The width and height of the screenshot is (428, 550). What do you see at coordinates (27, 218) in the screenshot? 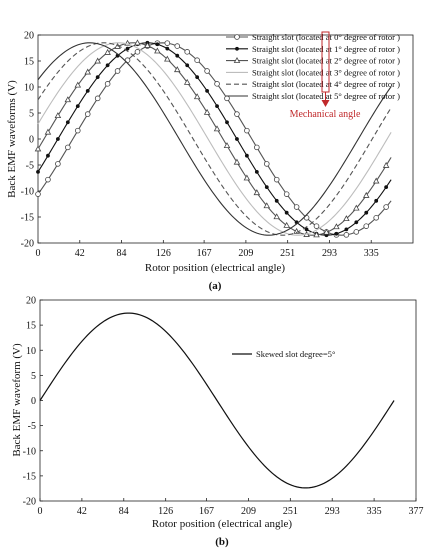
I see `panel-a-y-tick-label: -15` at bounding box center [27, 218].